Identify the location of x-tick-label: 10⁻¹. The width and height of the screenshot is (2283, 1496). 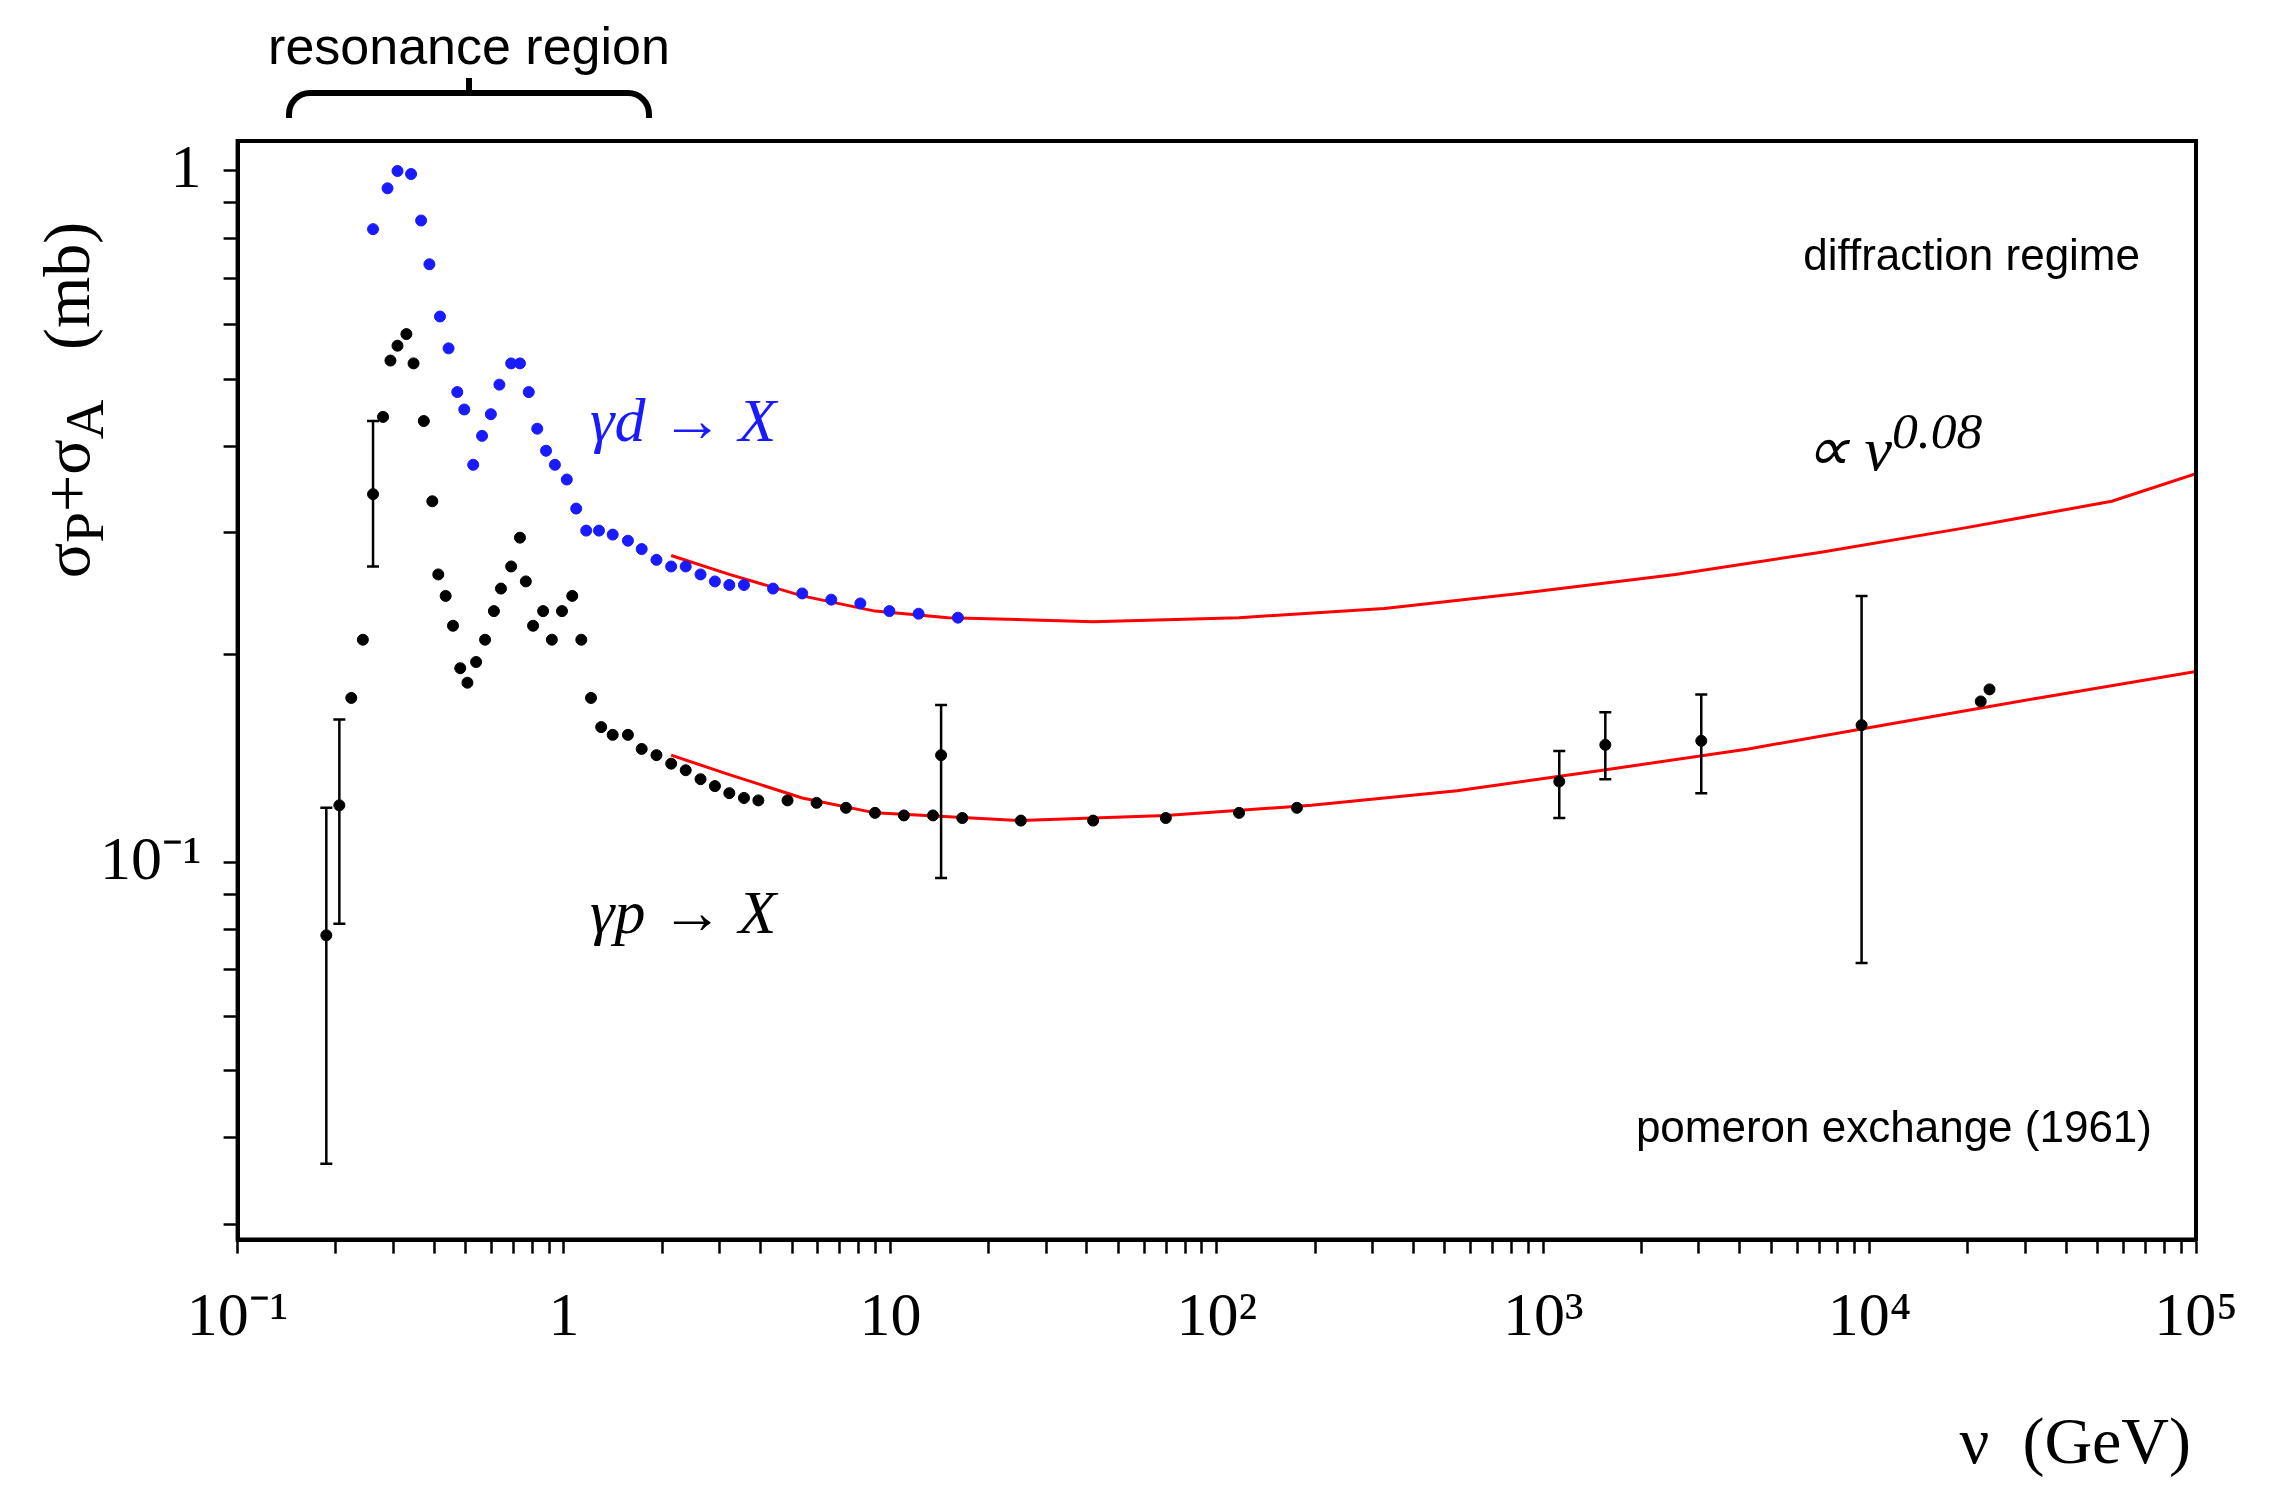
(237, 1314).